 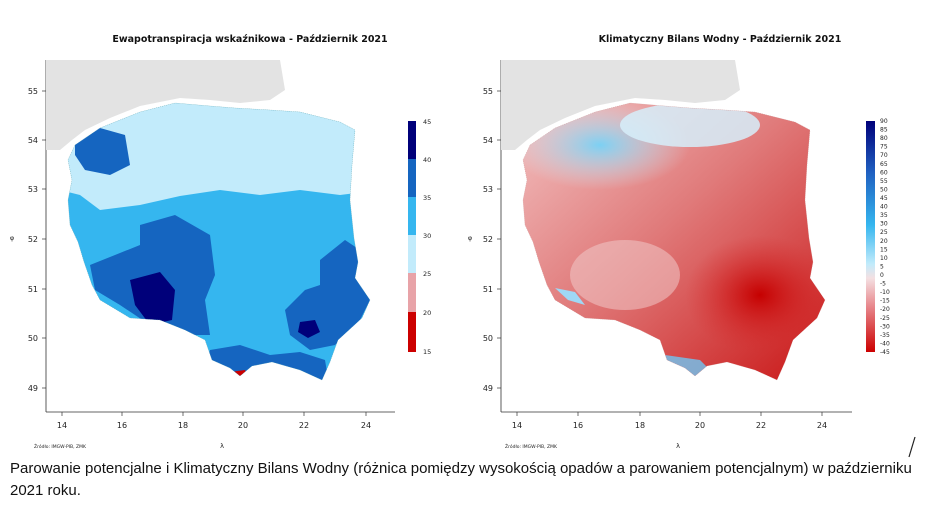 What do you see at coordinates (884, 181) in the screenshot?
I see `legend-label: 55` at bounding box center [884, 181].